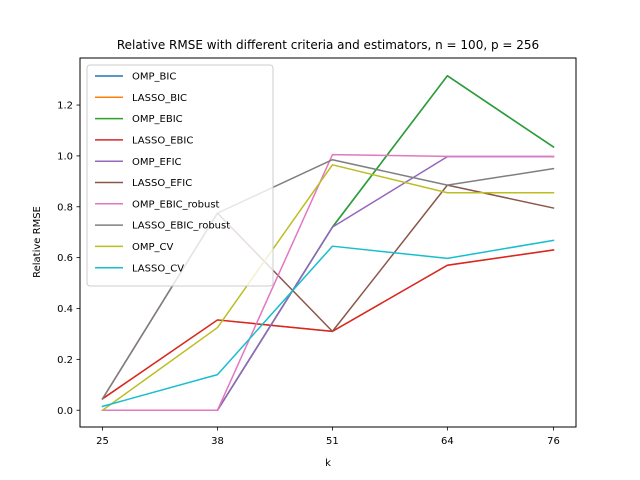 Image resolution: width=640 pixels, height=480 pixels. Describe the element at coordinates (65, 106) in the screenshot. I see `y-tick-label: 1.2` at that location.